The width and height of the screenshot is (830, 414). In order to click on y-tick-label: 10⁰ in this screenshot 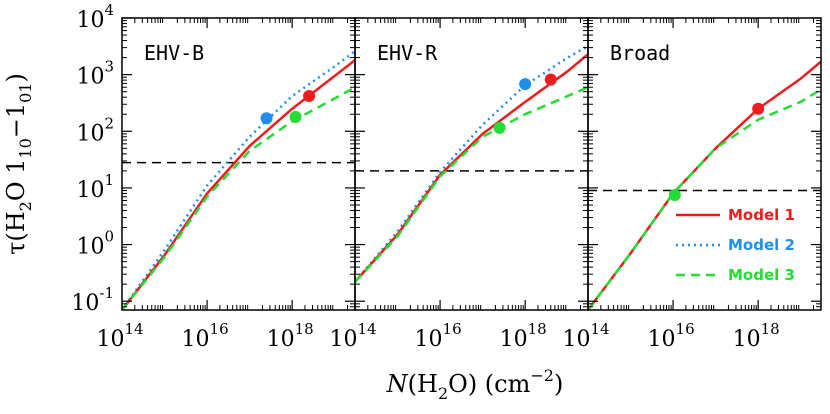, I will do `click(95, 244)`.